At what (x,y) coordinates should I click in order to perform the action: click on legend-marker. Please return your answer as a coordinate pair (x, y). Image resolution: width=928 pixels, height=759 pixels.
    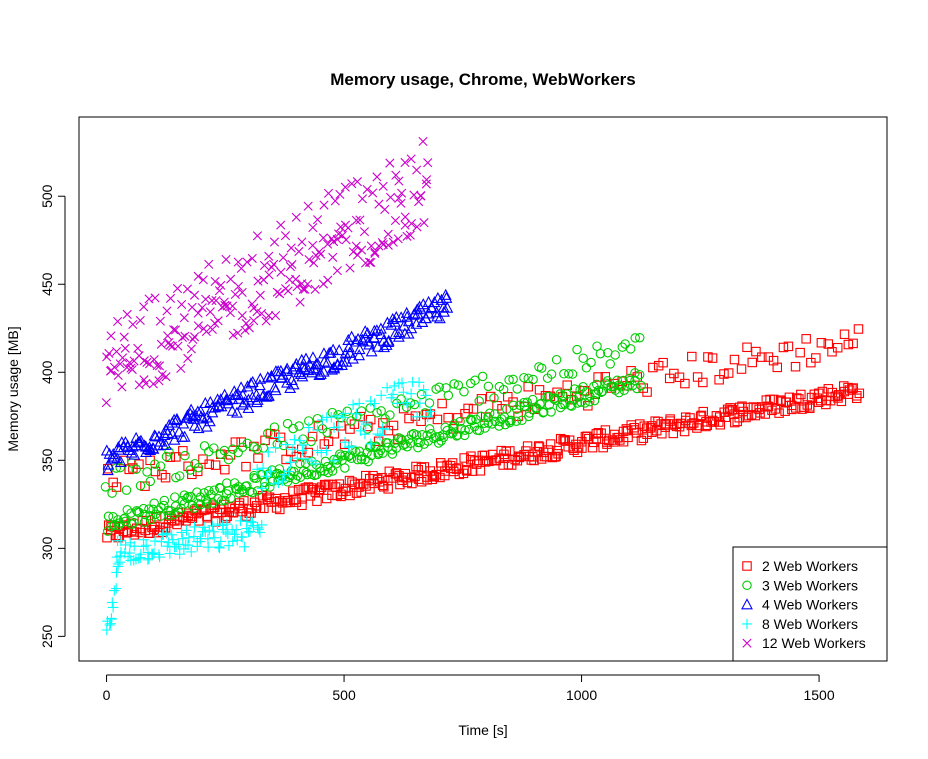
    Looking at the image, I should click on (747, 585).